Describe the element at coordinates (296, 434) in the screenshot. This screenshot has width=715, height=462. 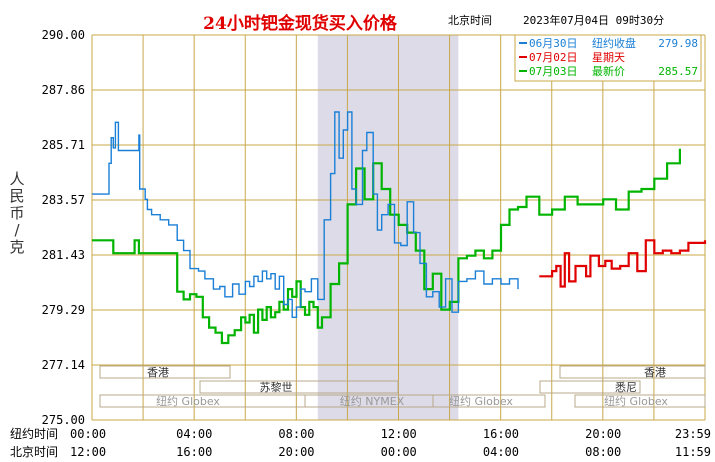
I see `ny-tick-label: 08:00` at that location.